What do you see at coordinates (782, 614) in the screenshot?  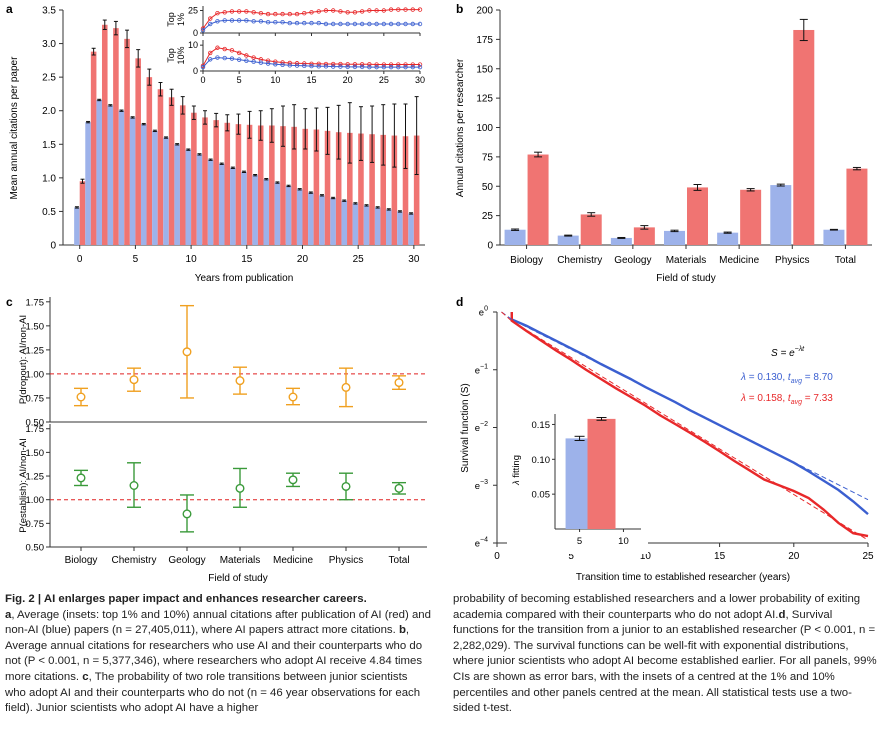 I see `caption-panel-letter: d` at bounding box center [782, 614].